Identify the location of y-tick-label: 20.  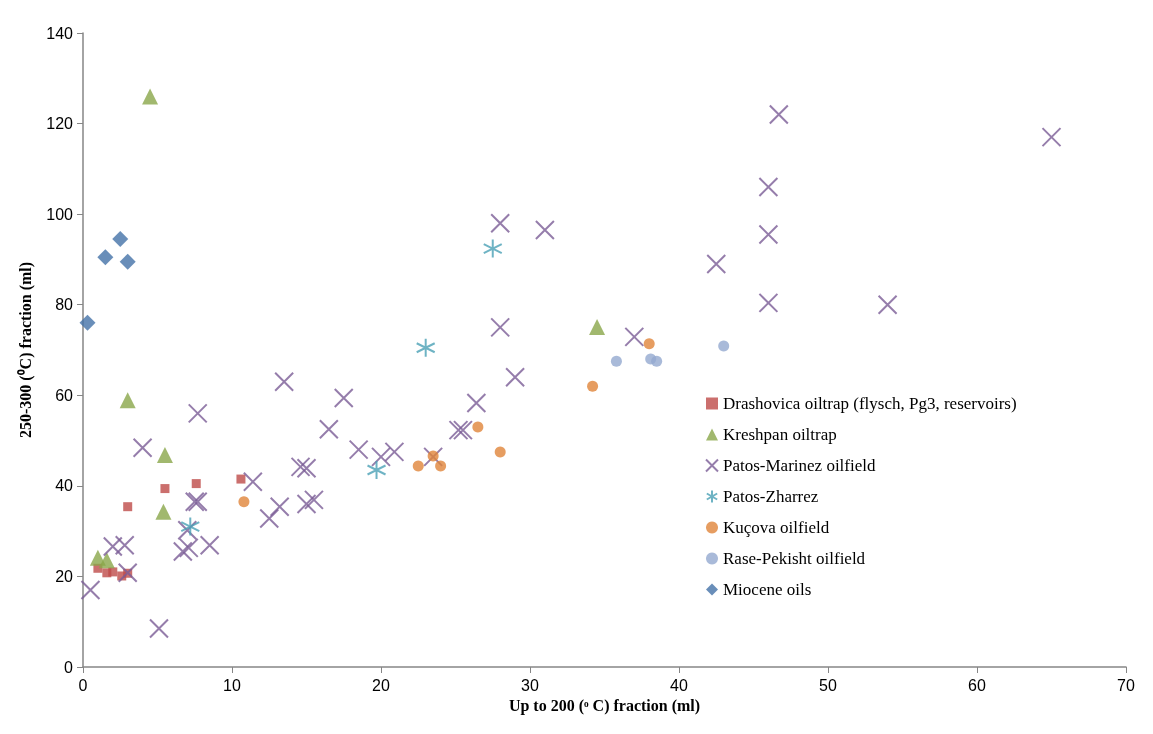
(64, 576).